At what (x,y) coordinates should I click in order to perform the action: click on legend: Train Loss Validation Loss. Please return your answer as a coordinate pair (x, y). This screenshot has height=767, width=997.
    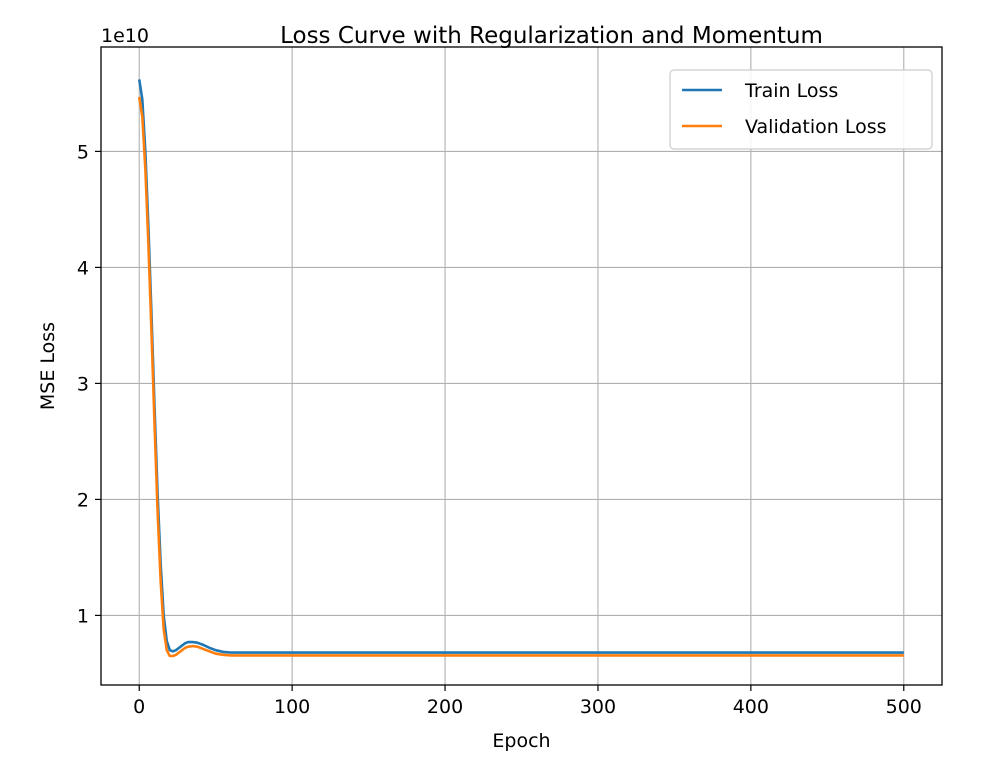
    Looking at the image, I should click on (801, 109).